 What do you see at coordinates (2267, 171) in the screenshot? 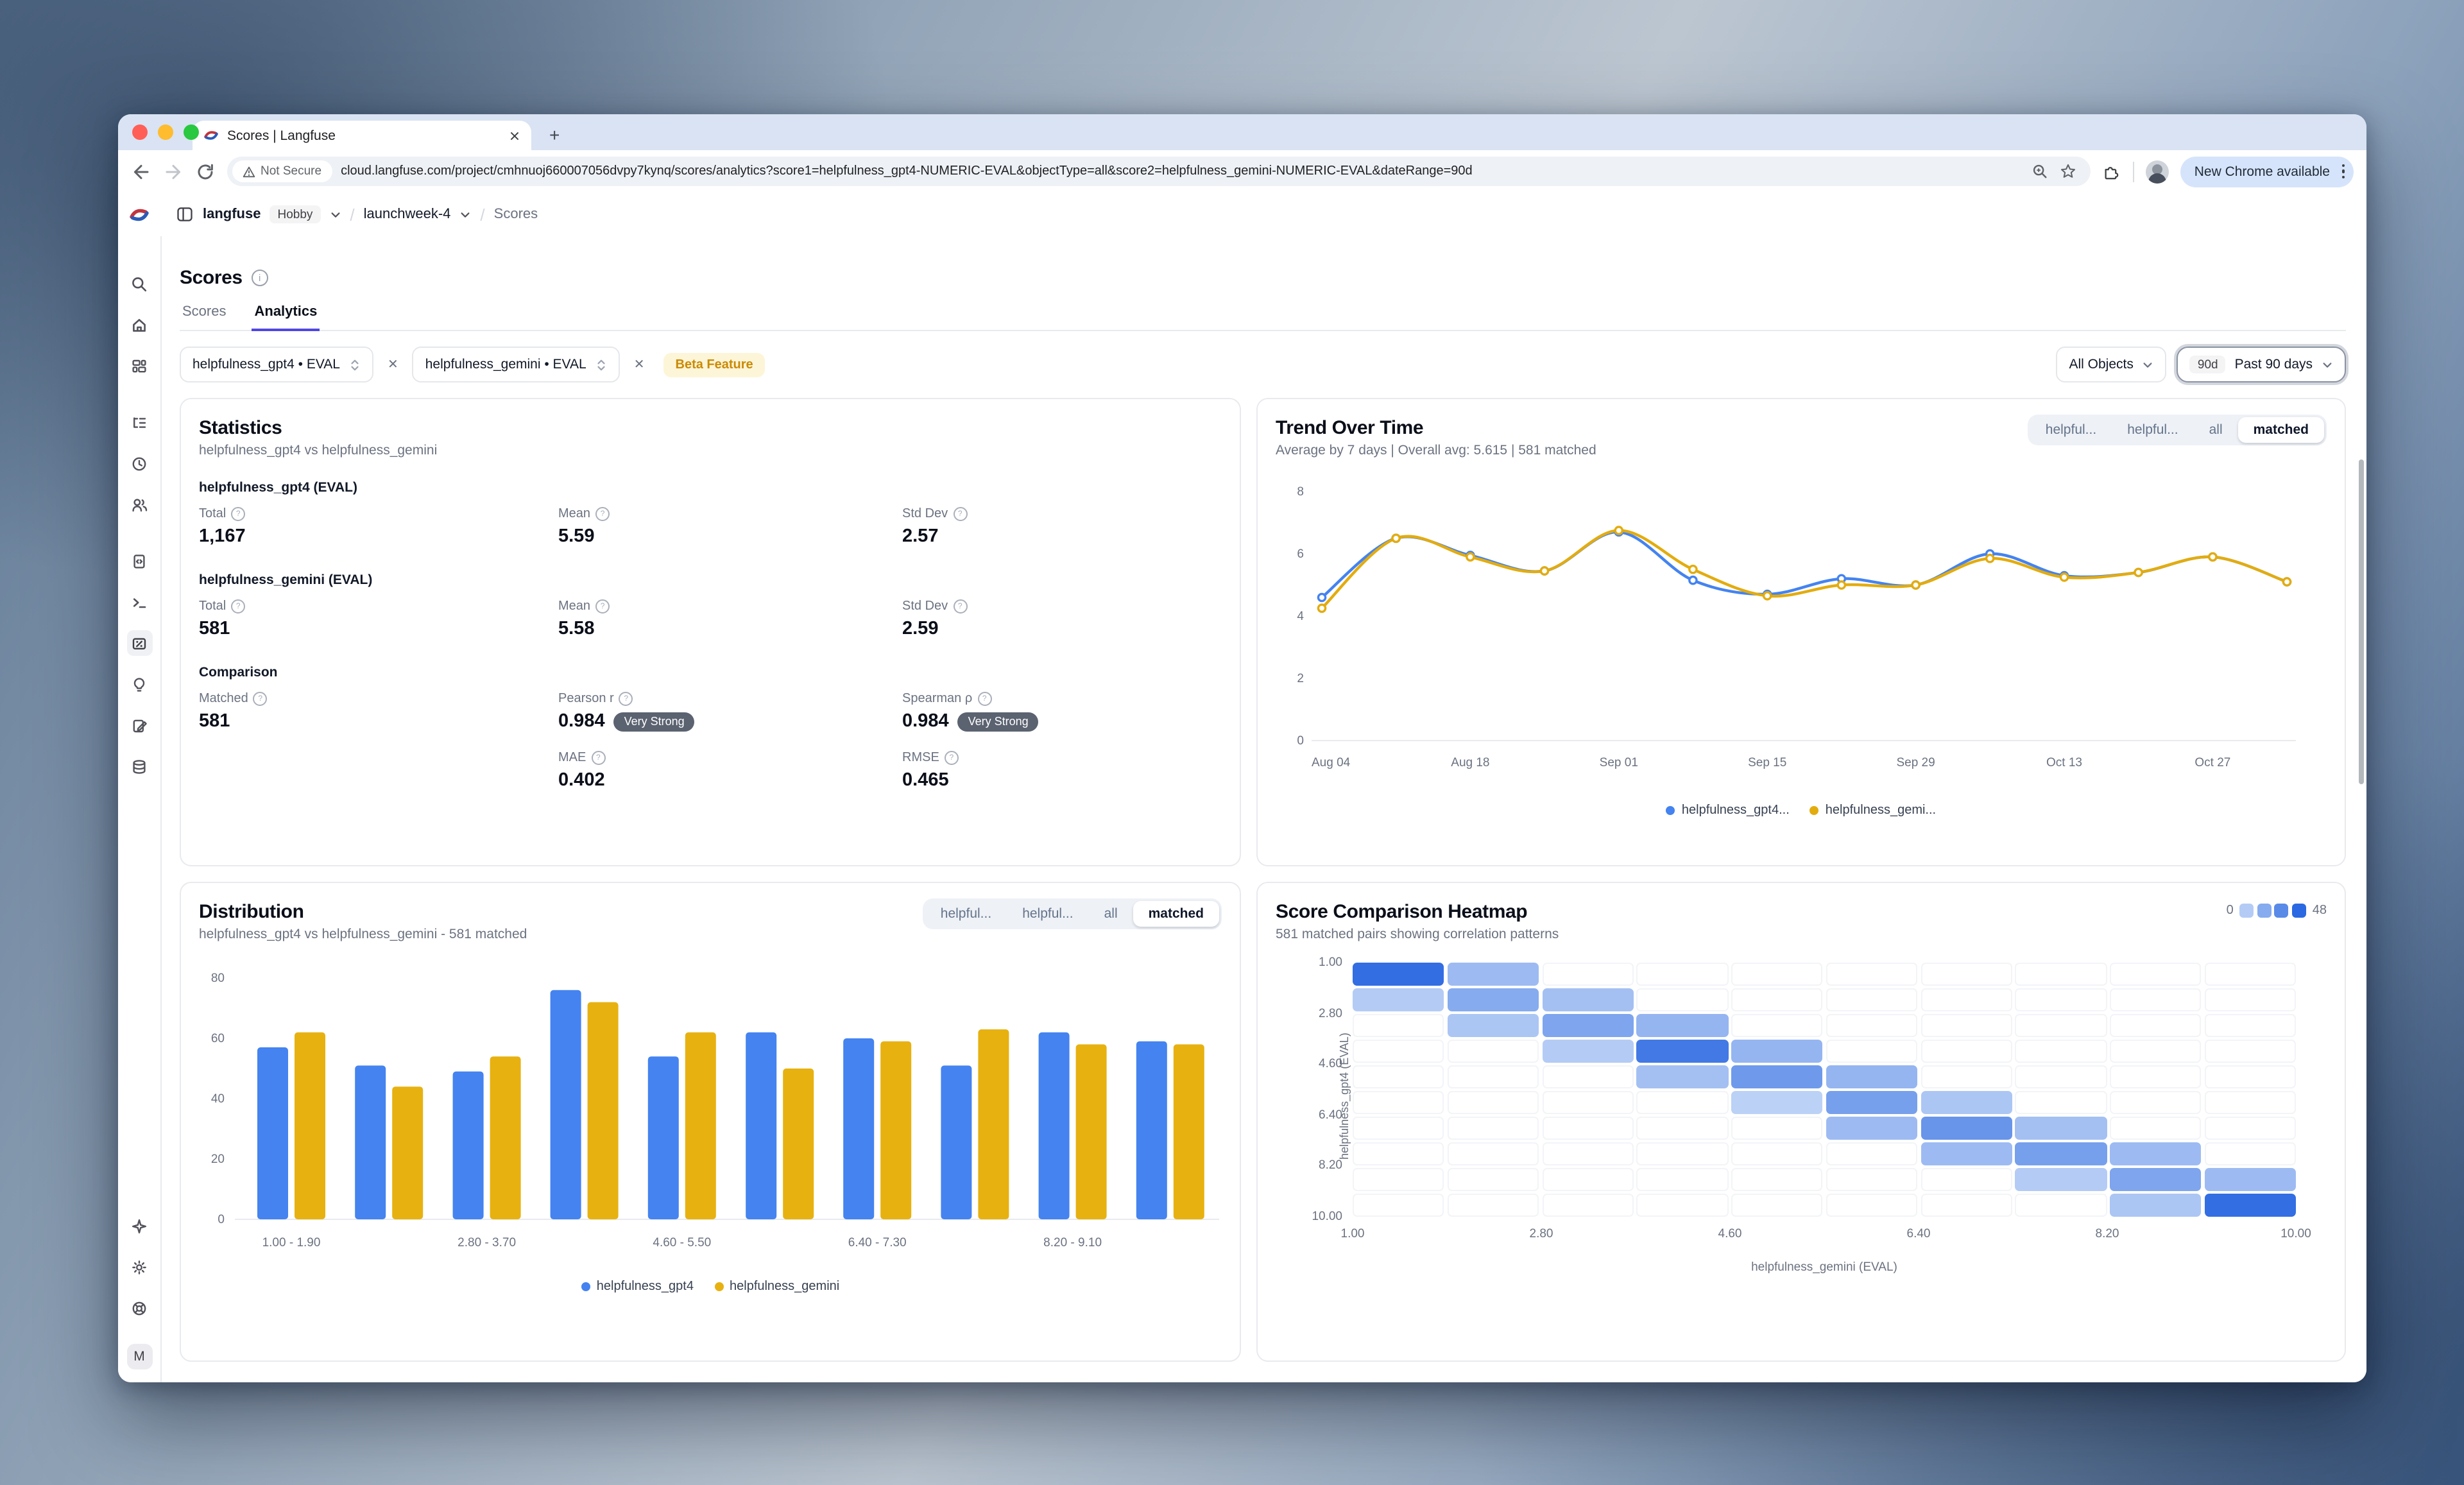
I see `new-chrome-pill: New Chrome available` at bounding box center [2267, 171].